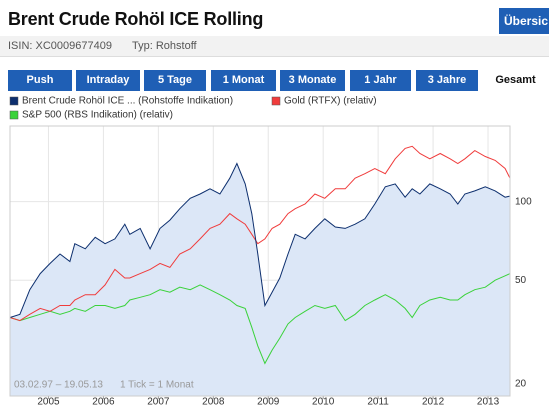 The image size is (549, 415). What do you see at coordinates (521, 280) in the screenshot?
I see `y-tick-label: 50` at bounding box center [521, 280].